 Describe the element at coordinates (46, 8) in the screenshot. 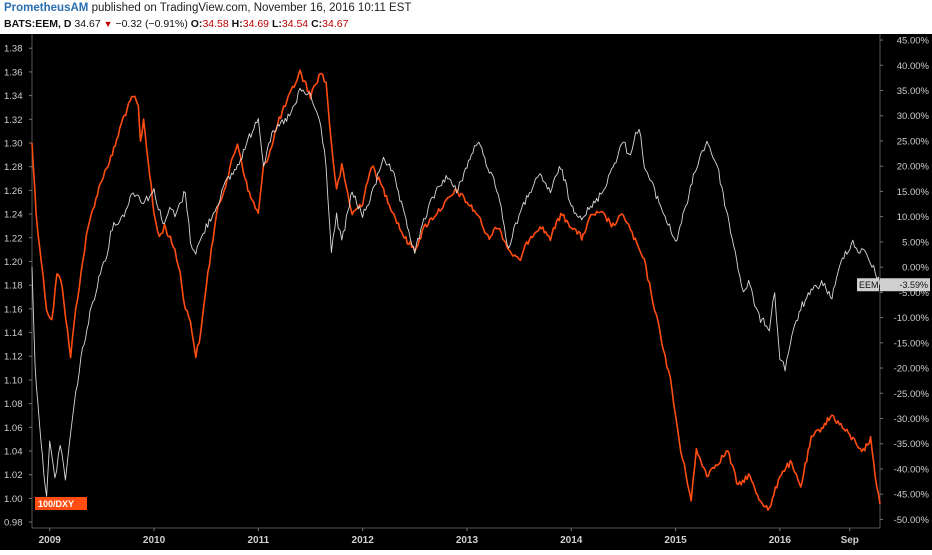

I see `author-name: PrometheusAM` at that location.